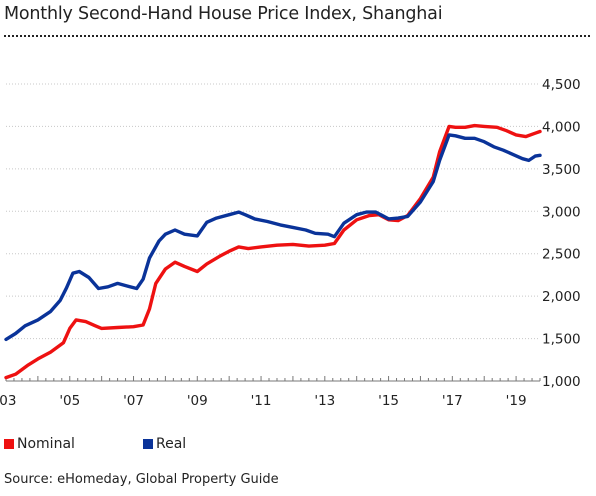  What do you see at coordinates (516, 401) in the screenshot?
I see `x-tick-label: '19` at bounding box center [516, 401].